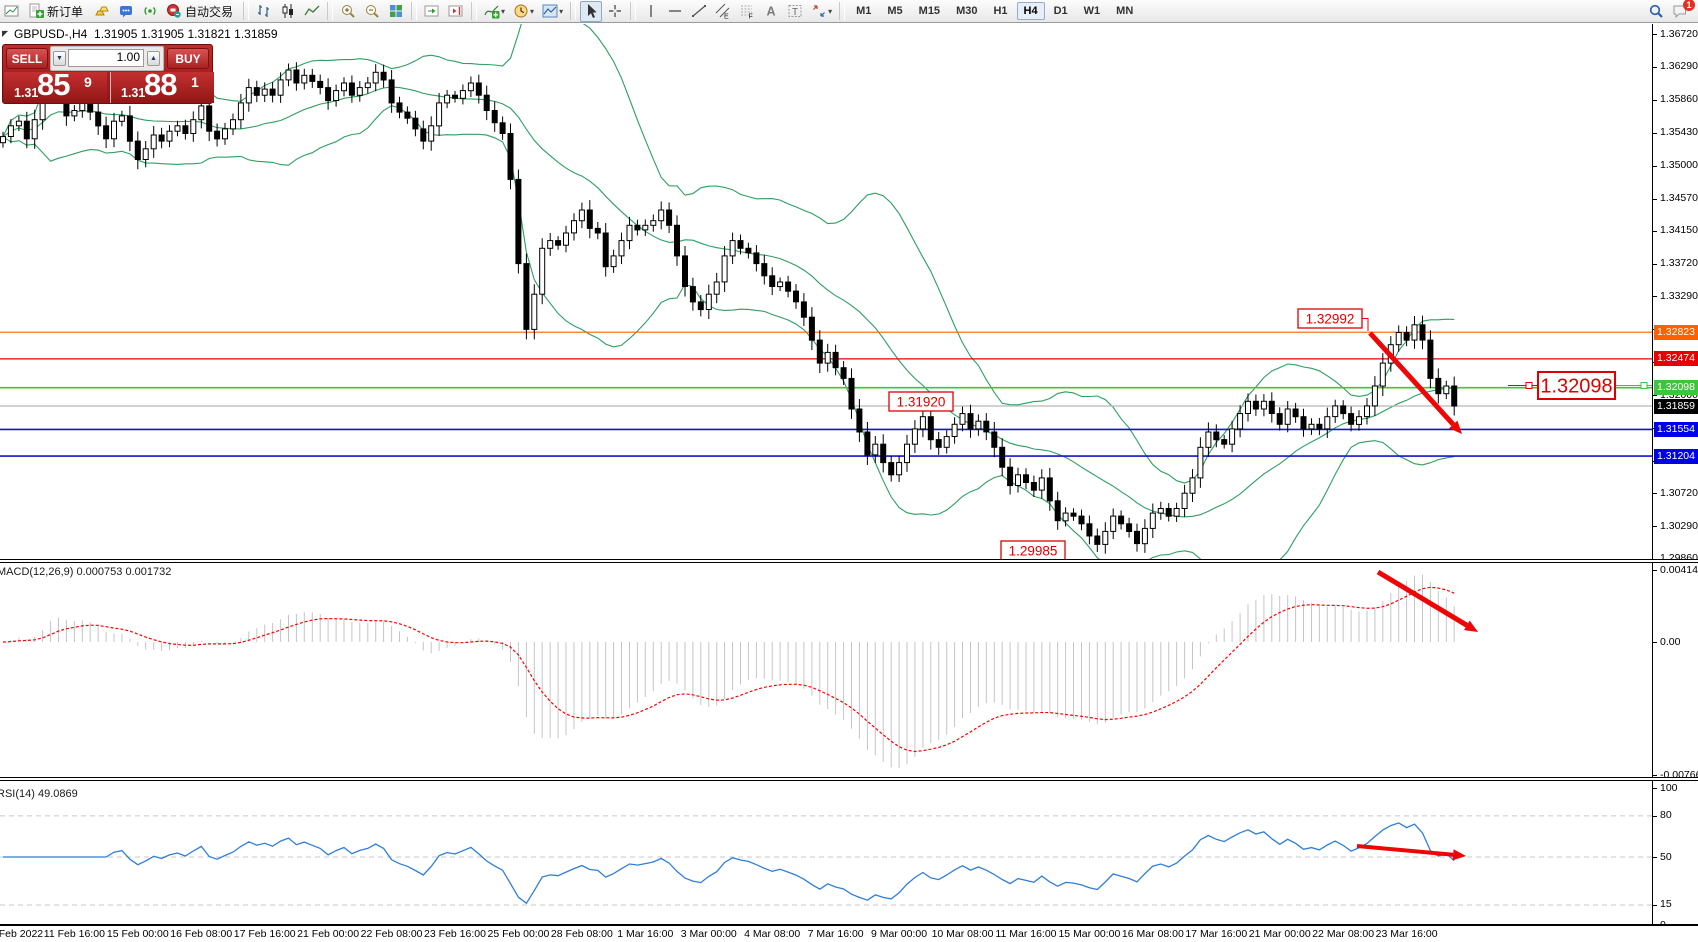 This screenshot has width=1698, height=942. Describe the element at coordinates (108, 74) in the screenshot. I see `one-click-trading-widget: SELL ▼ 1.00 ▲ BUY 1.31 85 9 1.31 88 1` at that location.